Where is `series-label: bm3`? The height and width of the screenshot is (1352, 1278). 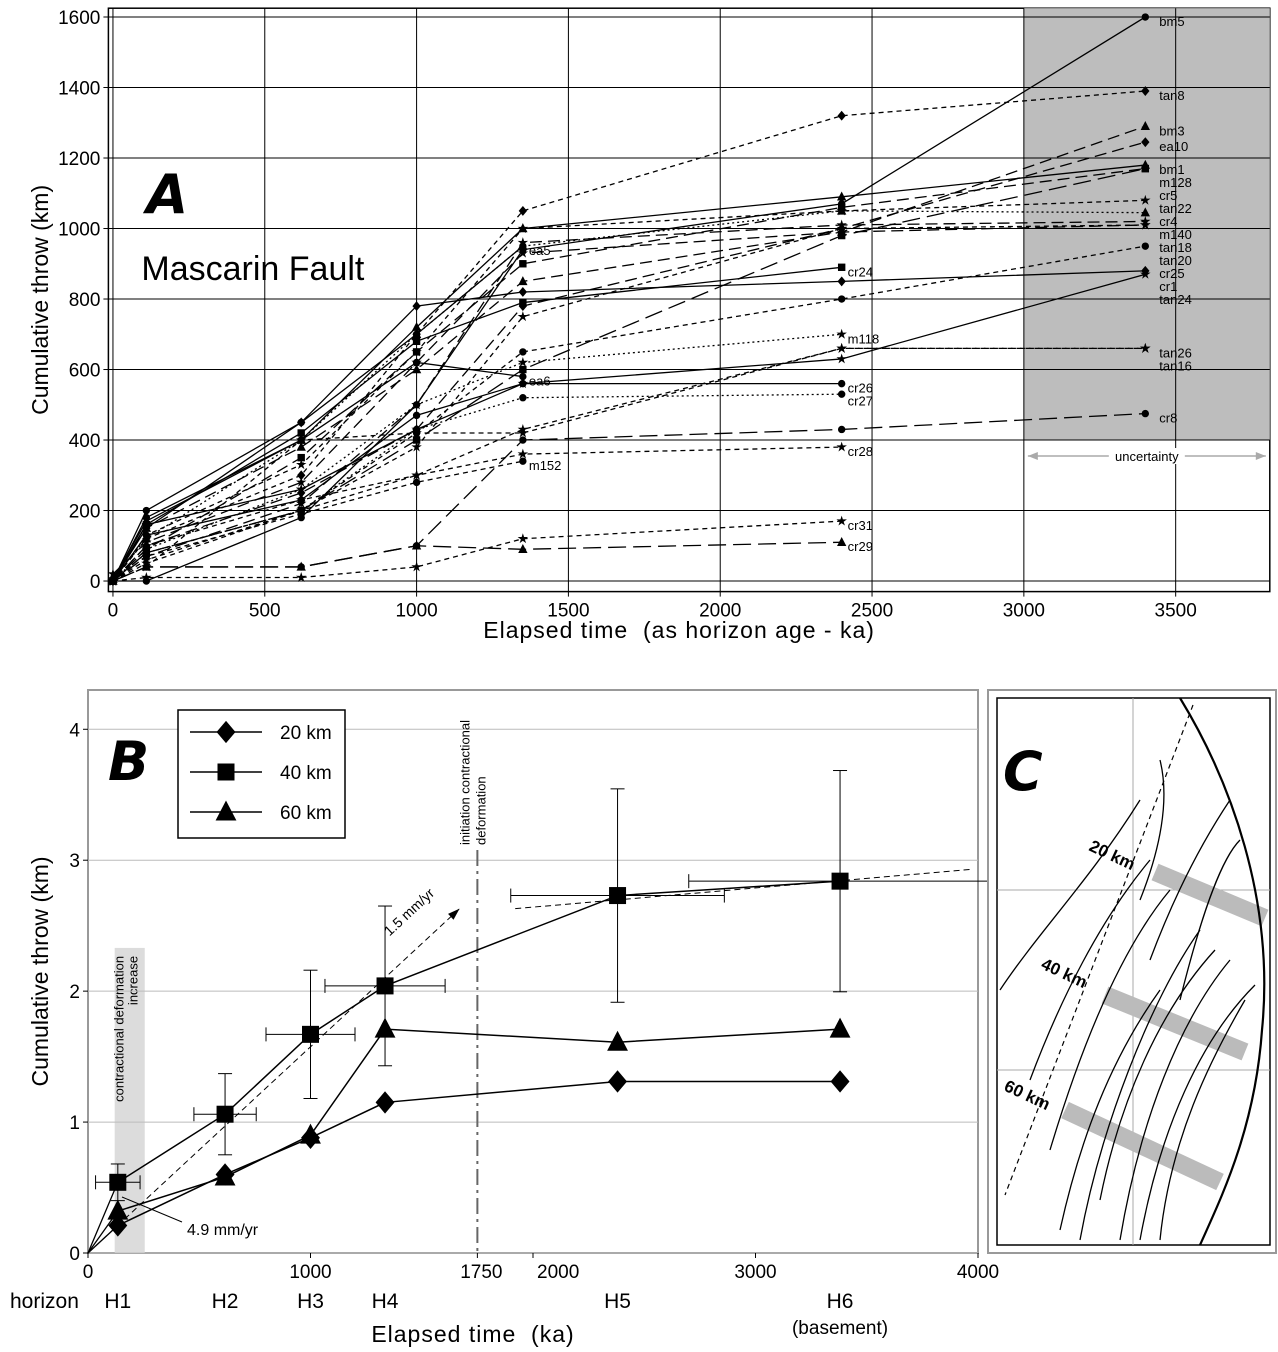 series-label: bm3 is located at coordinates (1171, 130).